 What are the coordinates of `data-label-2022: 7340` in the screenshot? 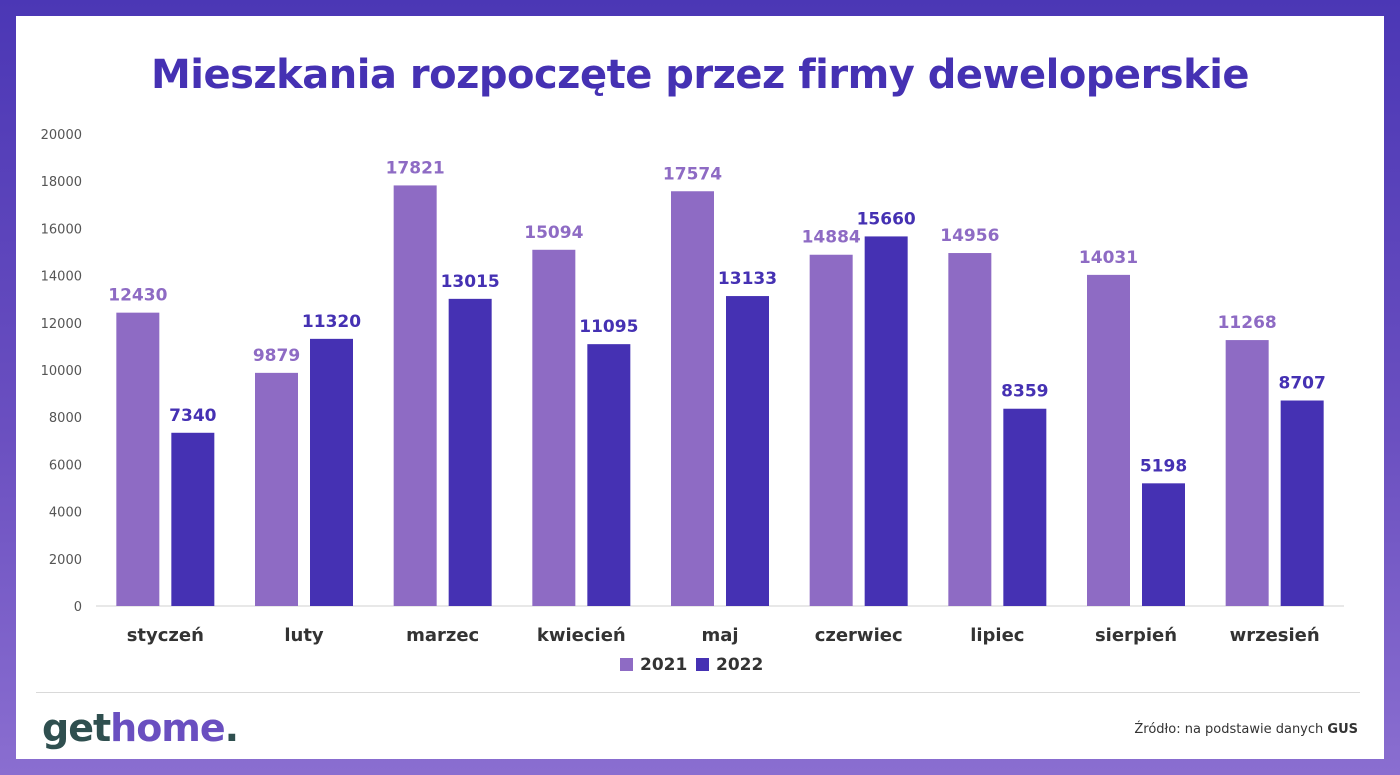 It's located at (192, 416).